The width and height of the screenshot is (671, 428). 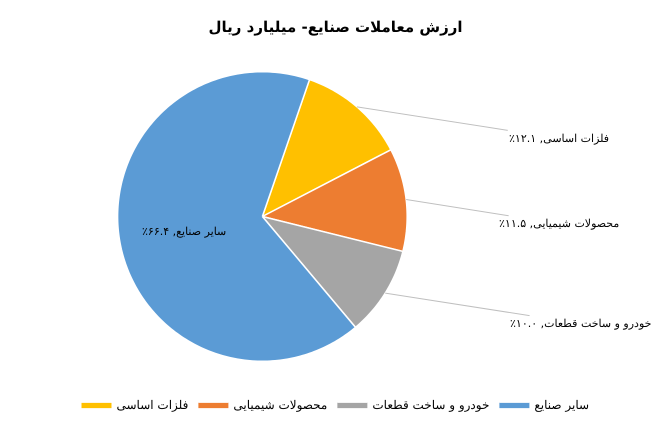 What do you see at coordinates (280, 405) in the screenshot?
I see `legend-label: محصولات شیمیایی` at bounding box center [280, 405].